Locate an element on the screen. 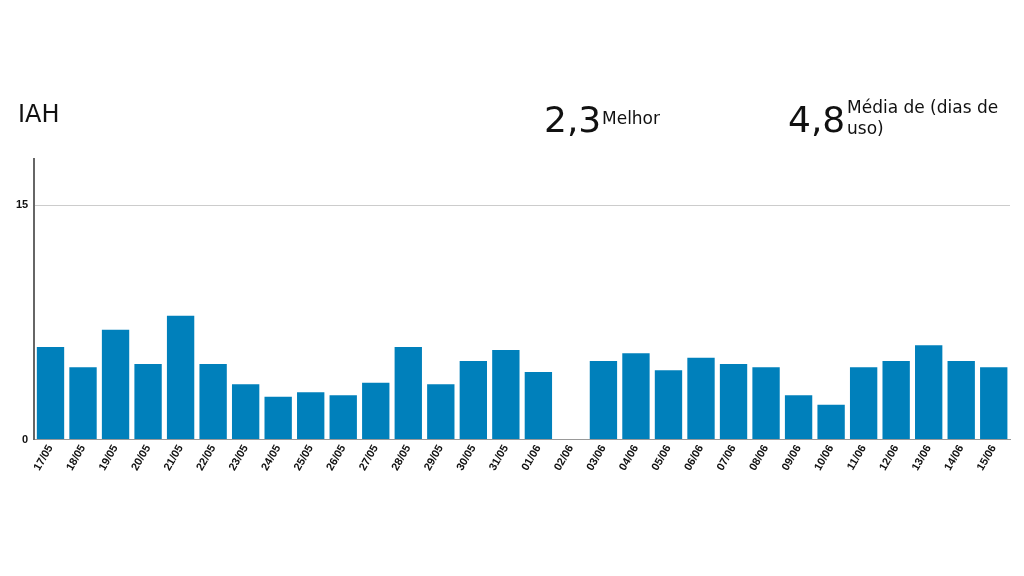 This screenshot has height=576, width=1024. y-tick-label: 0 is located at coordinates (25, 438).